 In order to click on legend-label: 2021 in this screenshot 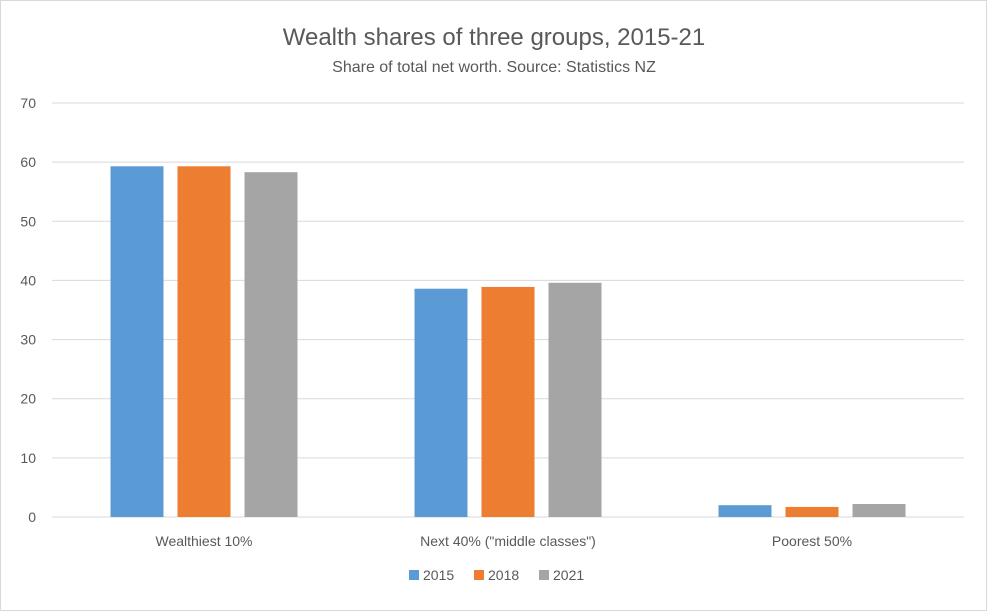, I will do `click(568, 575)`.